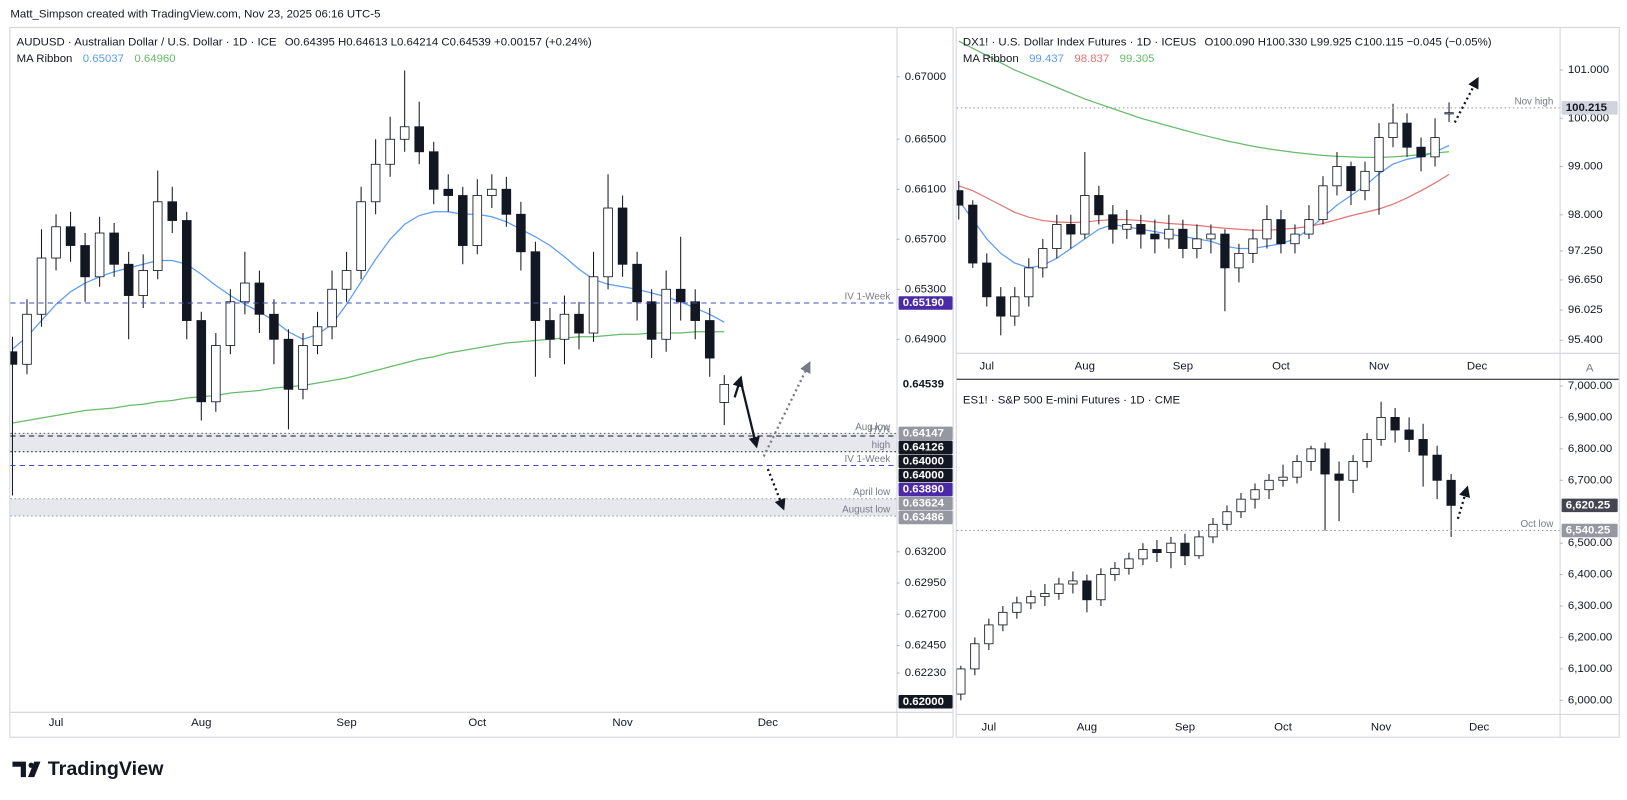 Image resolution: width=1627 pixels, height=800 pixels. What do you see at coordinates (872, 492) in the screenshot?
I see `level-name: April low` at bounding box center [872, 492].